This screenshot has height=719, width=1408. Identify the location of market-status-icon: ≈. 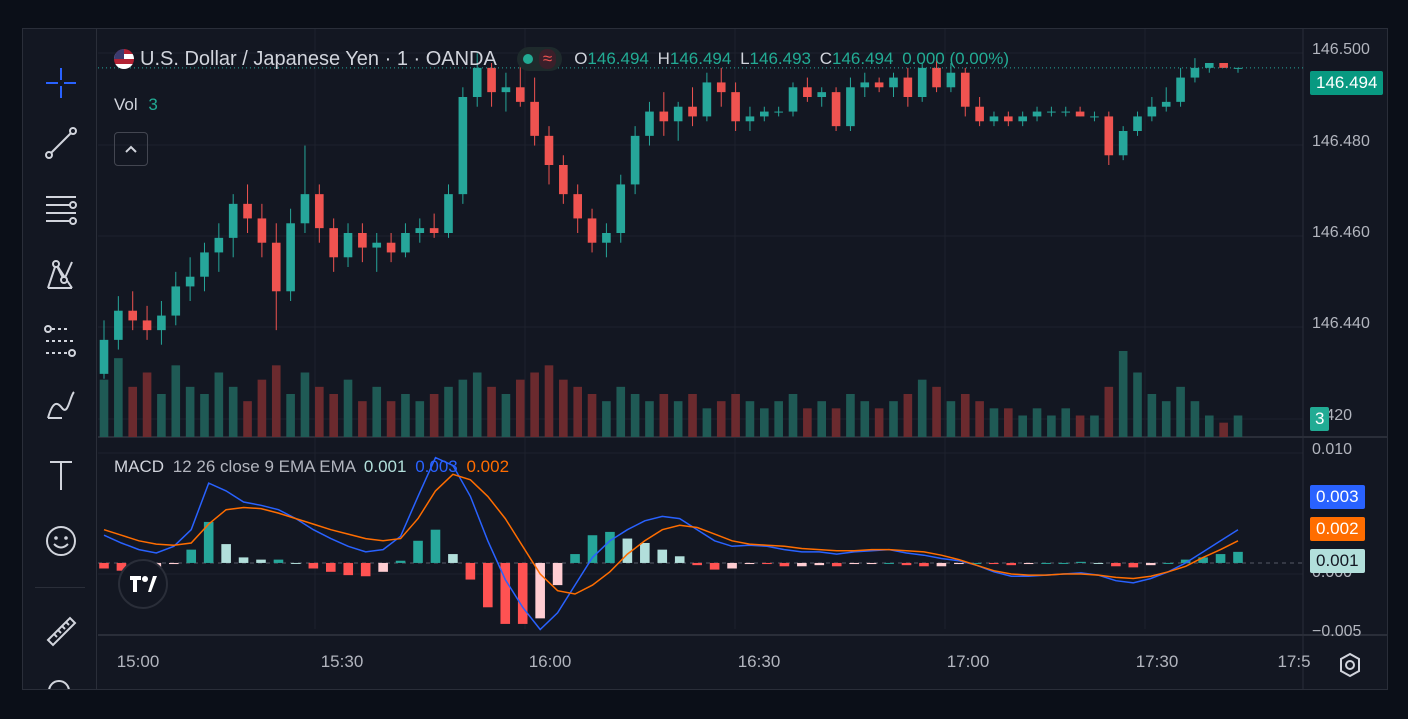
(539, 59).